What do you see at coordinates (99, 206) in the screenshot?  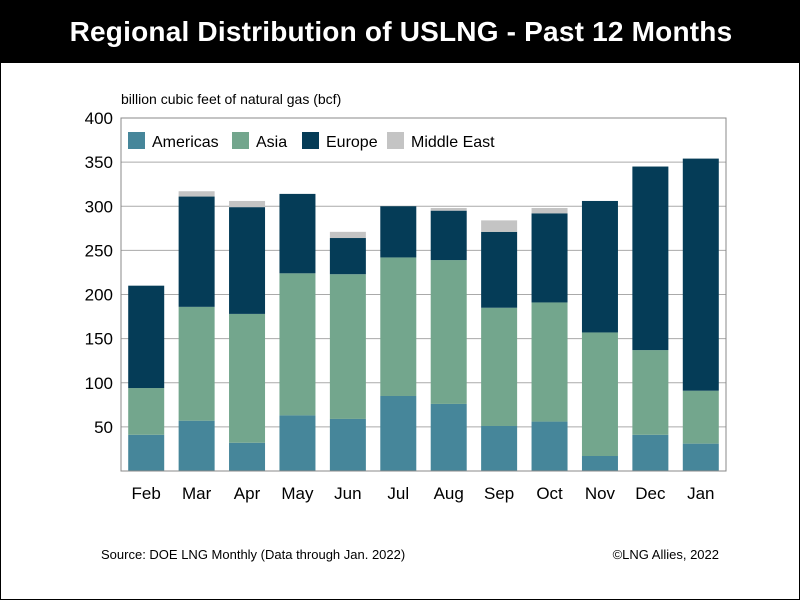 I see `y-tick-label: 300` at bounding box center [99, 206].